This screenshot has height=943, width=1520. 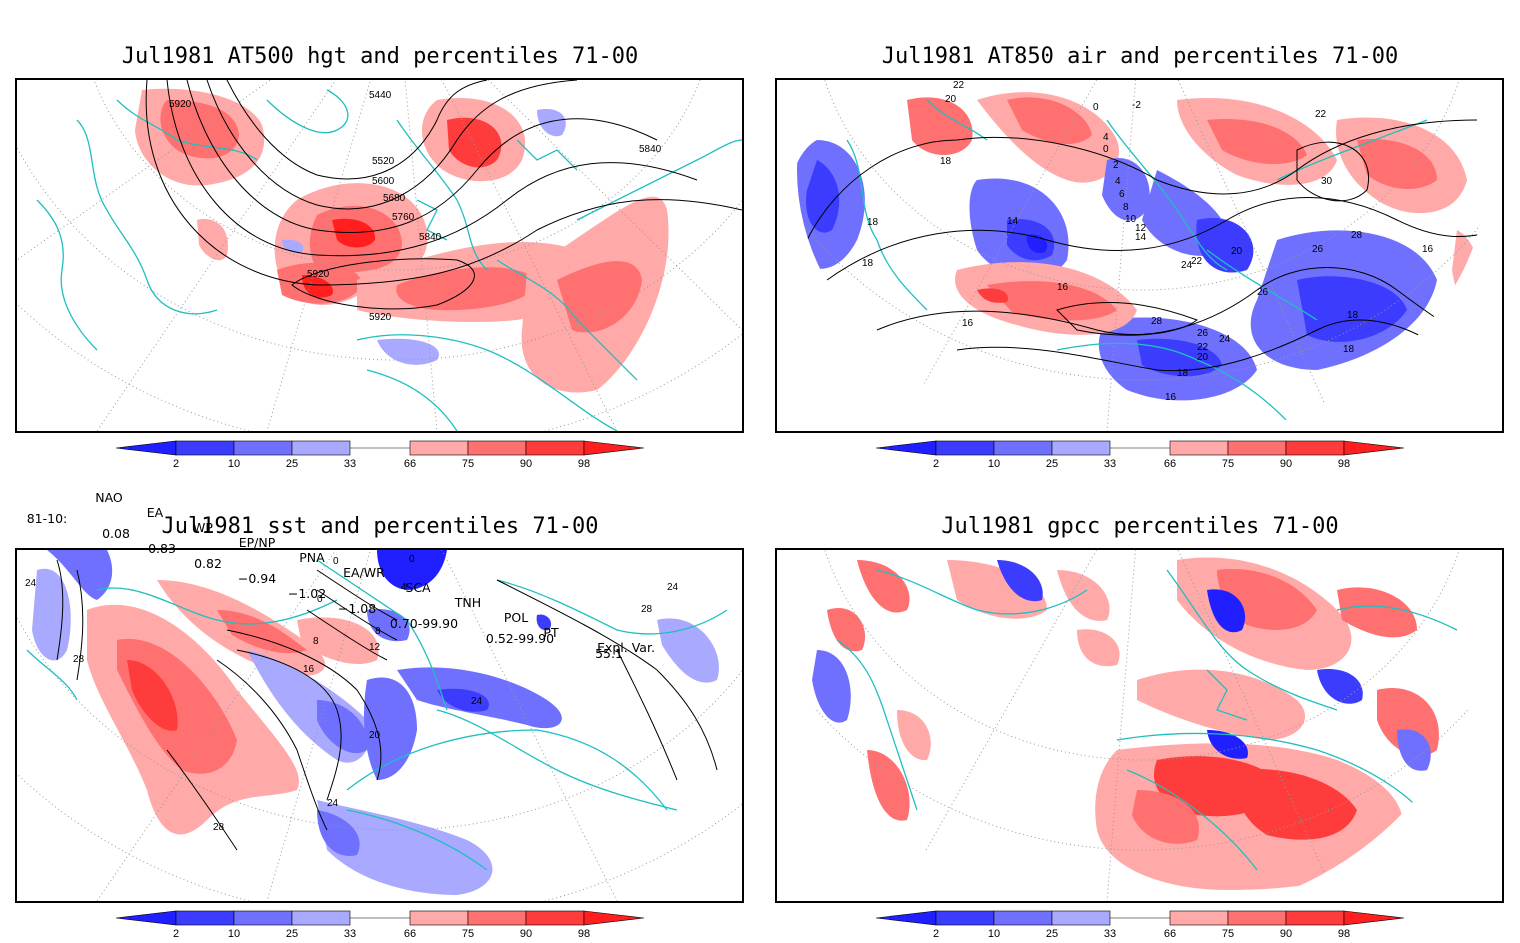 What do you see at coordinates (516, 617) in the screenshot?
I see `index-header: POL` at bounding box center [516, 617].